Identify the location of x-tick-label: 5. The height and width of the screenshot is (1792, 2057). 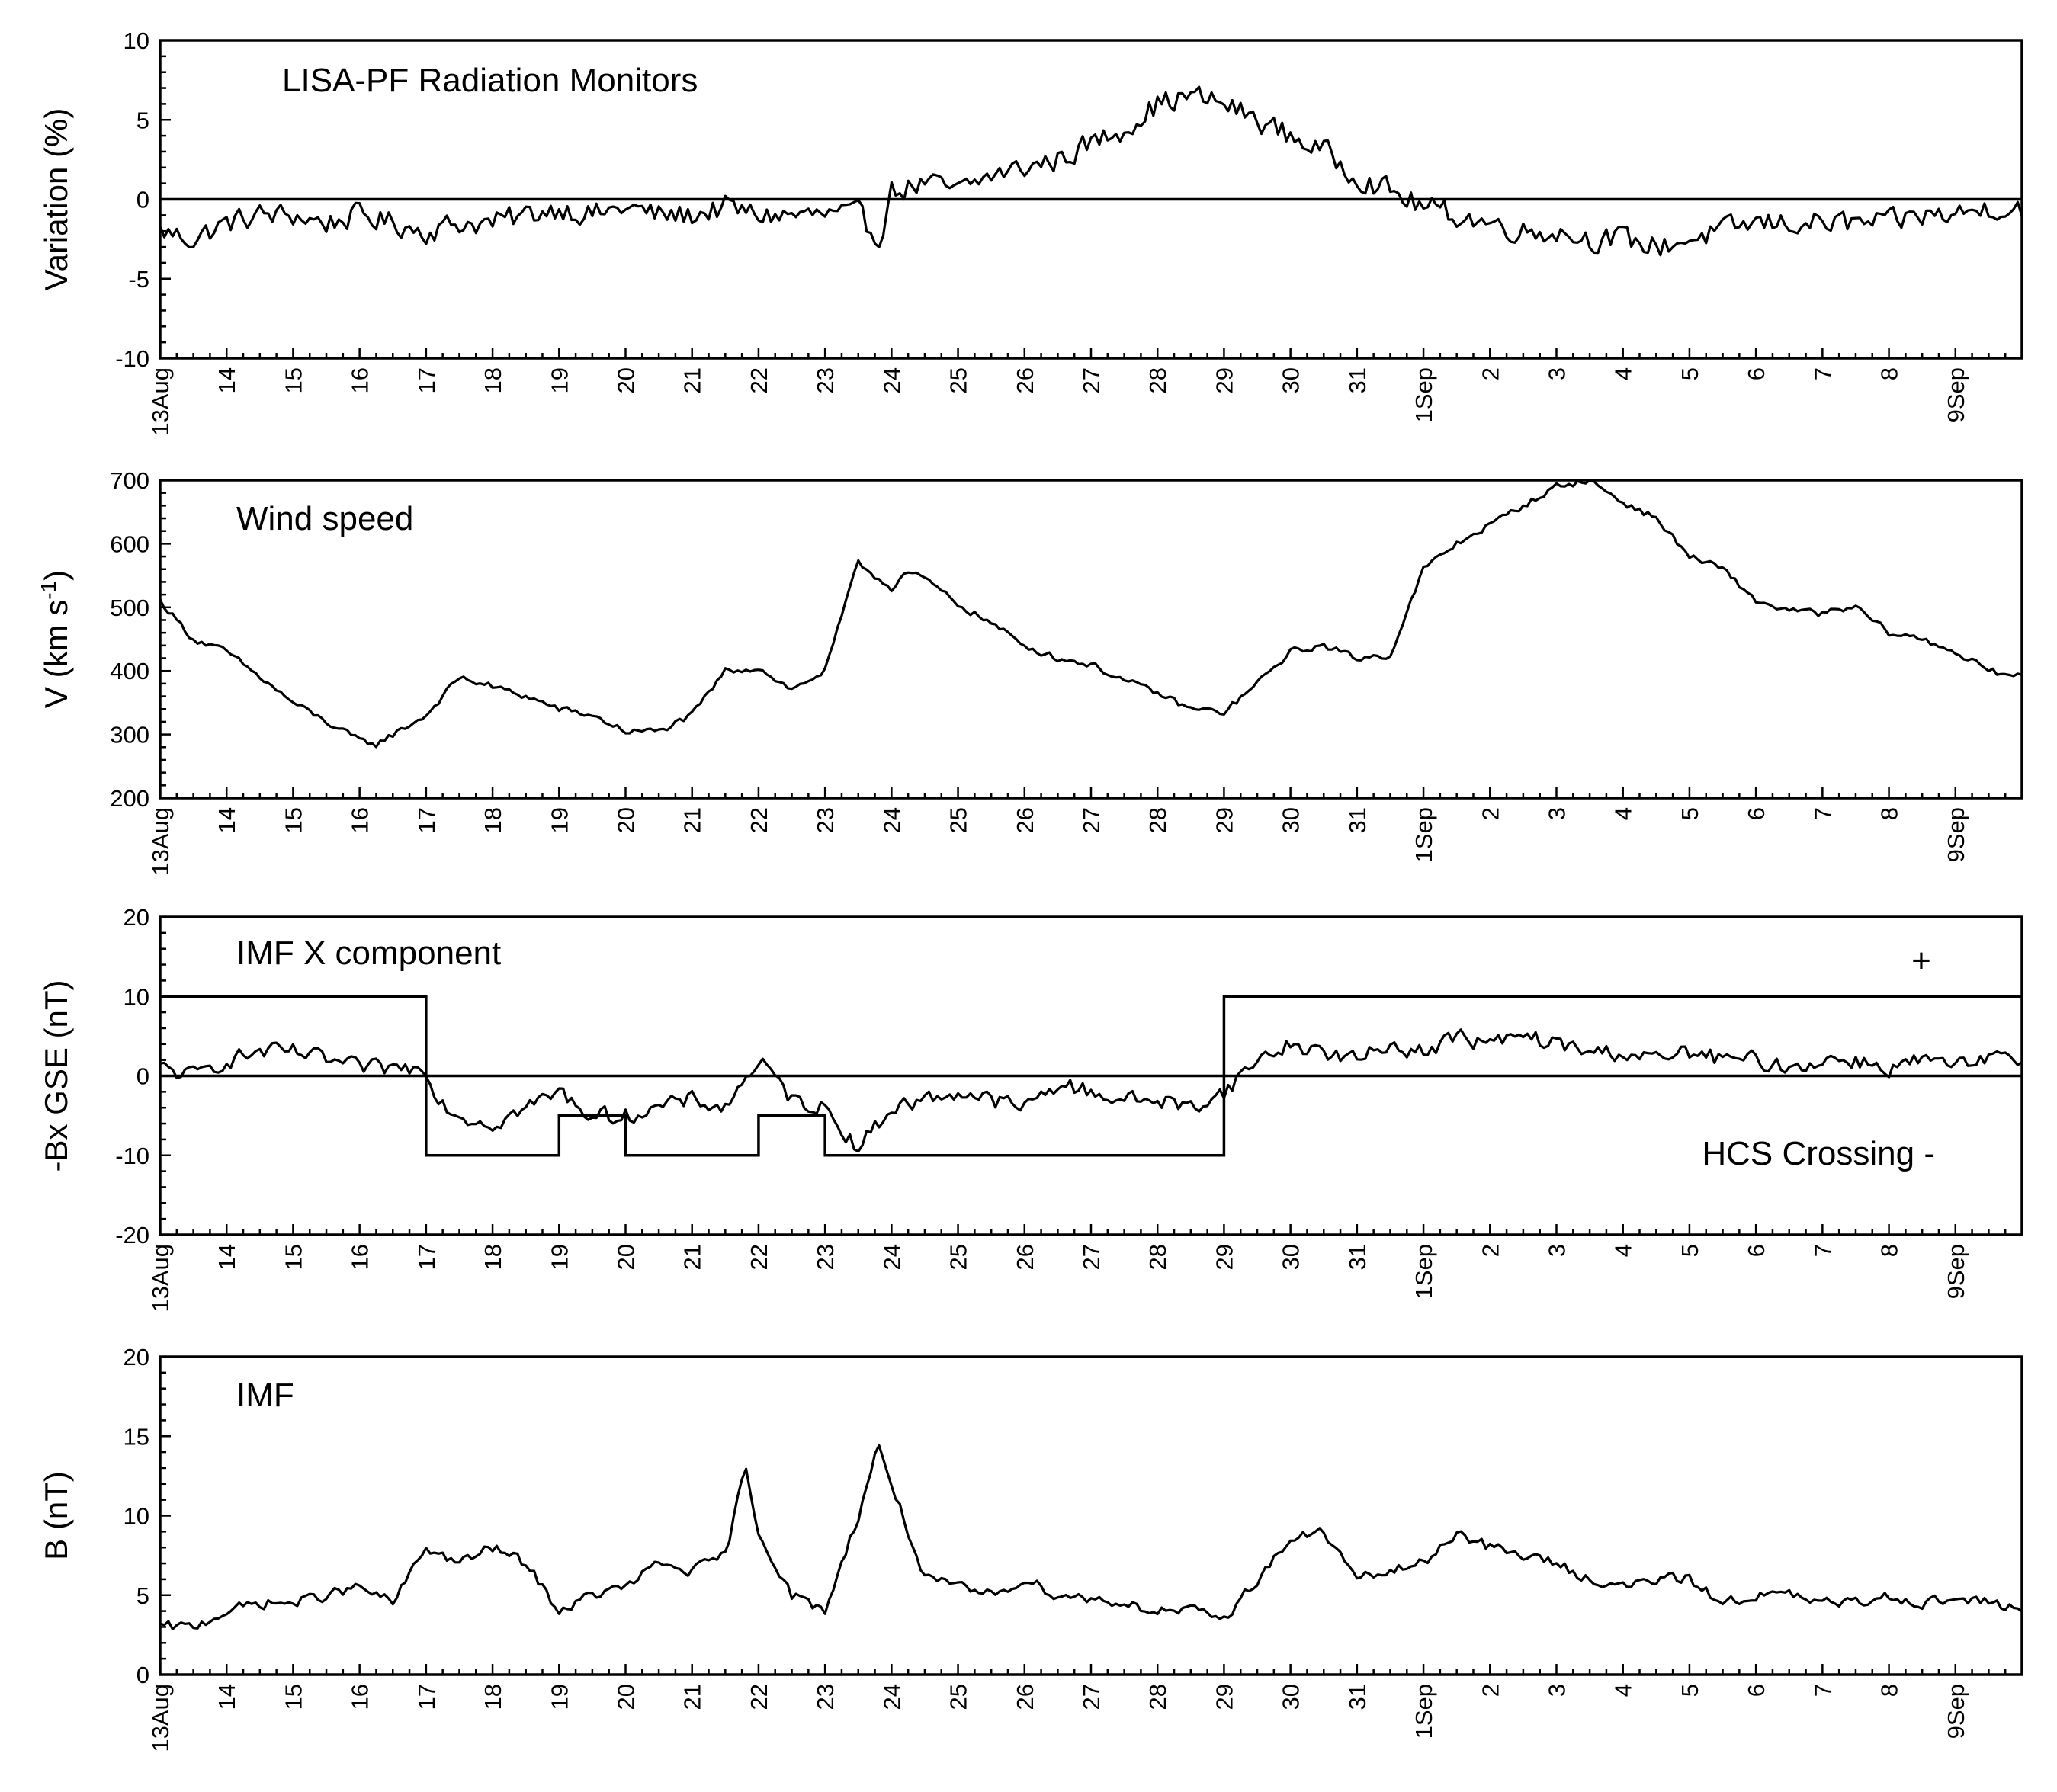
(1690, 373).